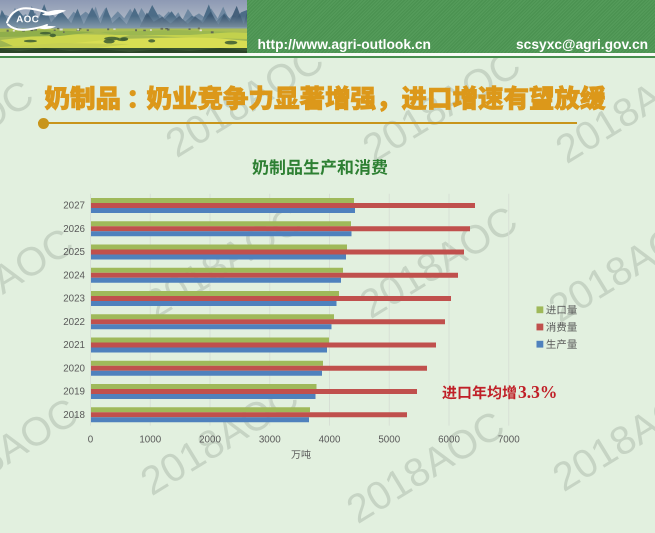 This screenshot has width=655, height=533. Describe the element at coordinates (389, 440) in the screenshot. I see `svg-text: 5000` at that location.